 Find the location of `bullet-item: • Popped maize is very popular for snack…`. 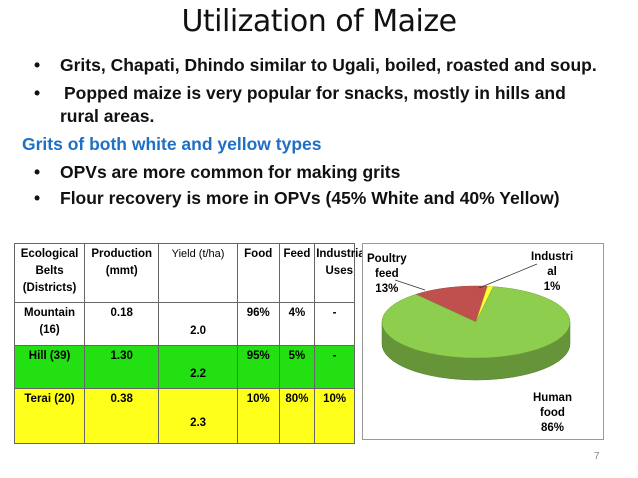

bullet-item: • Popped maize is very popular for snack… is located at coordinates (300, 93).